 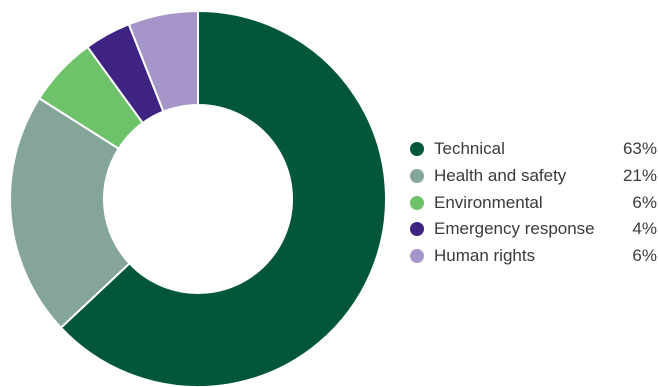 I want to click on donut-slice-health-and-safety, so click(x=70, y=213).